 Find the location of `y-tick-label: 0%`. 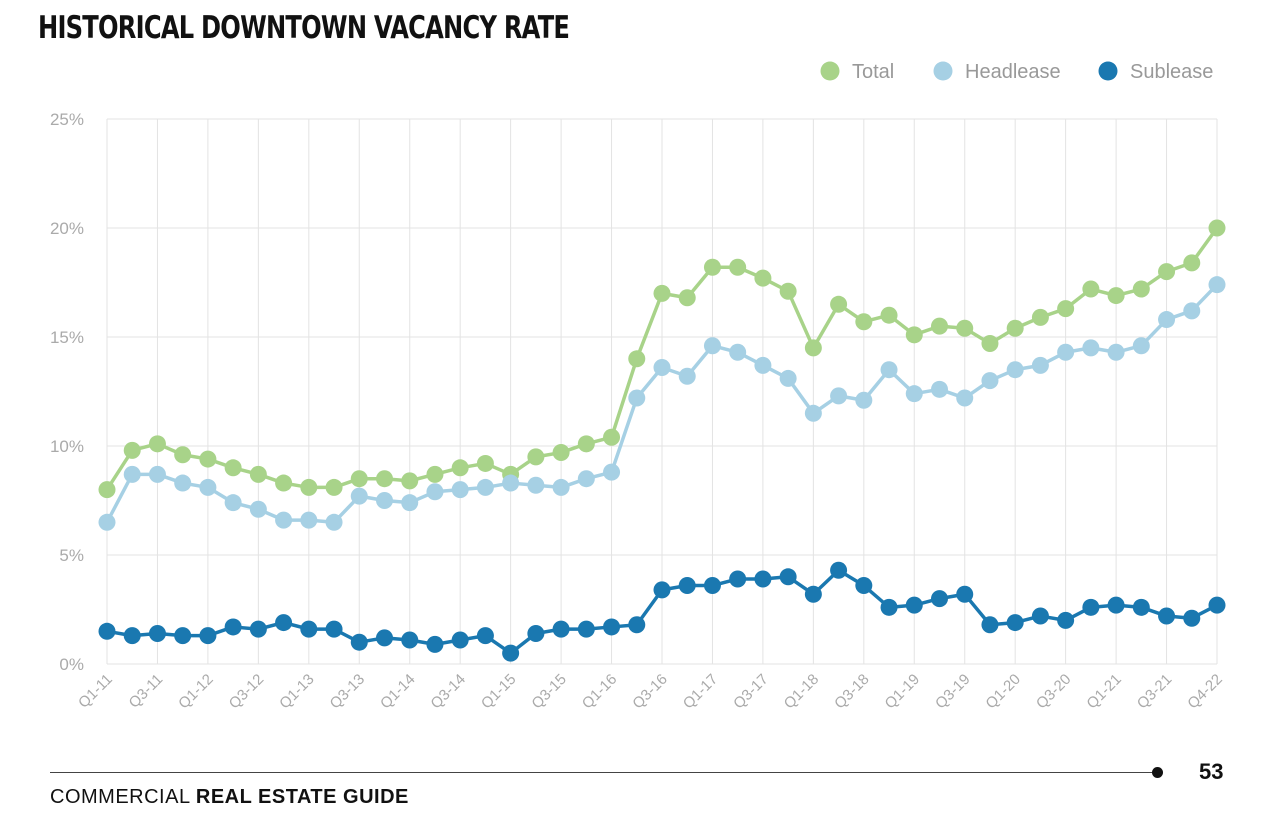

y-tick-label: 0% is located at coordinates (71, 664).